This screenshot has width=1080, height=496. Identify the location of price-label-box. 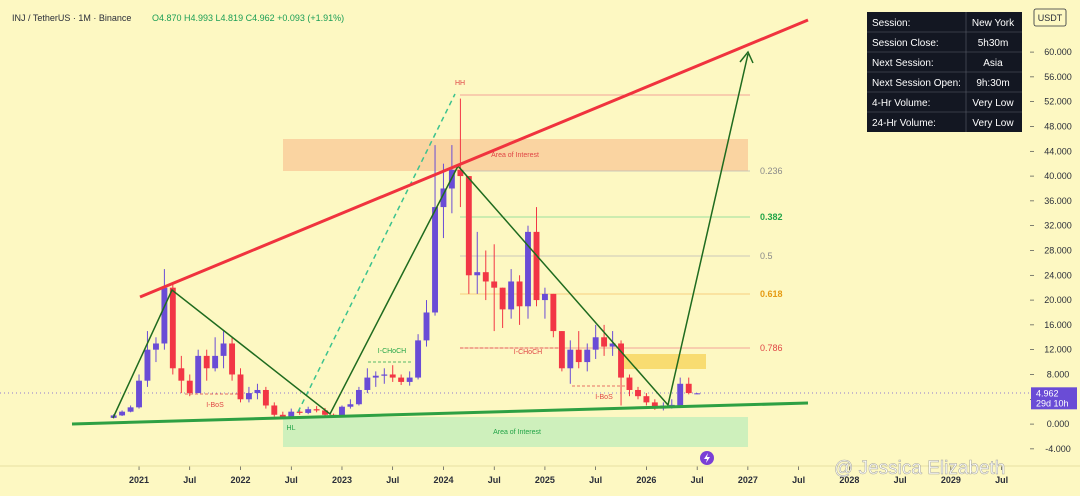
(1054, 398).